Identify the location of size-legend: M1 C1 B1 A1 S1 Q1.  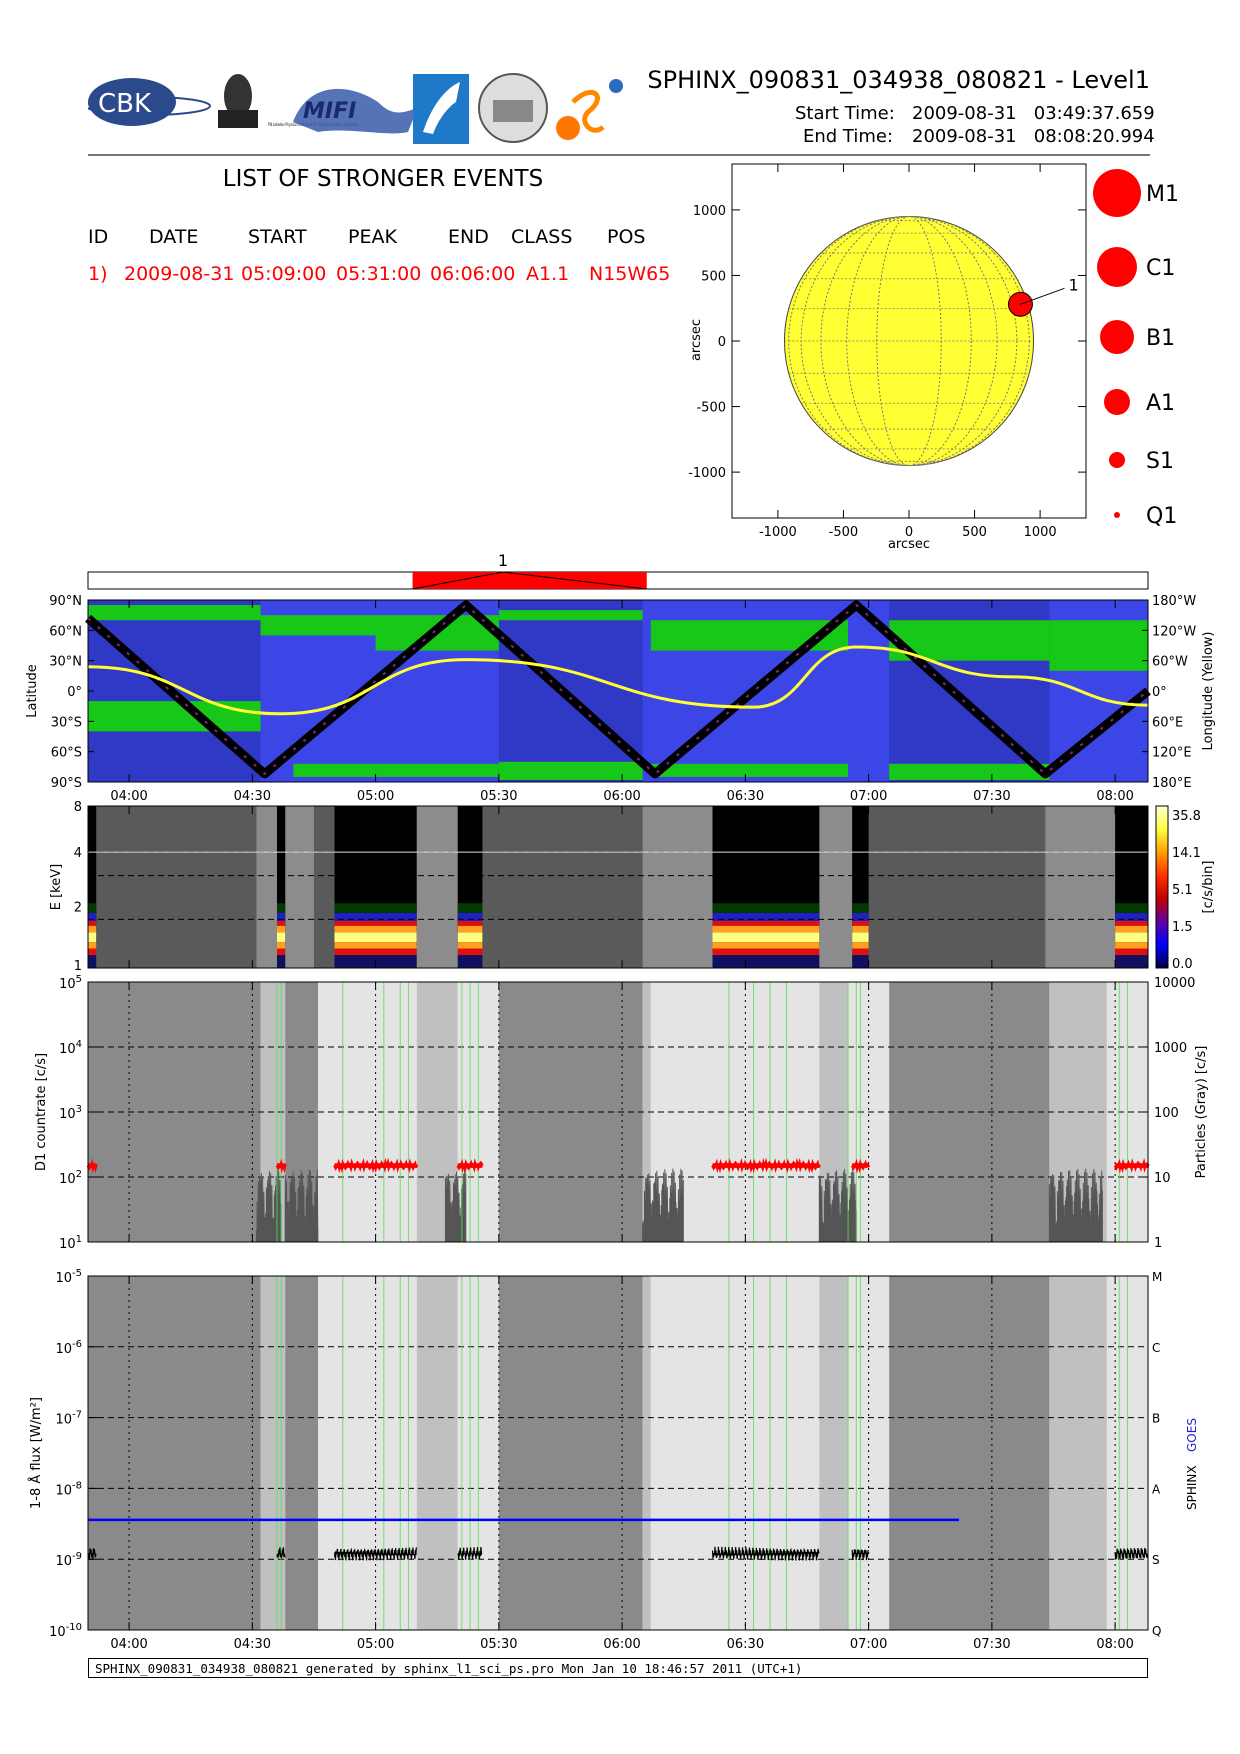
(1136, 349).